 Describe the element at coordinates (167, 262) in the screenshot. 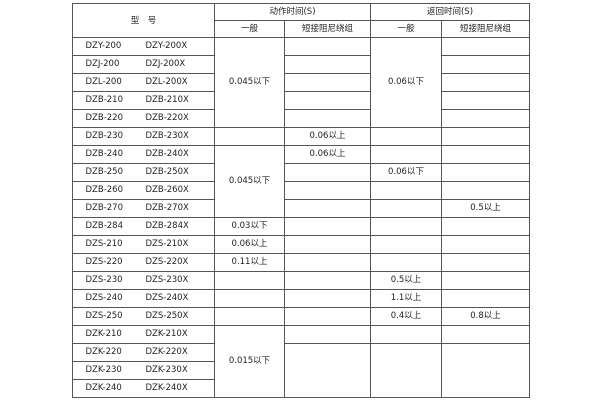

I see `model-b: DZS-220X` at that location.